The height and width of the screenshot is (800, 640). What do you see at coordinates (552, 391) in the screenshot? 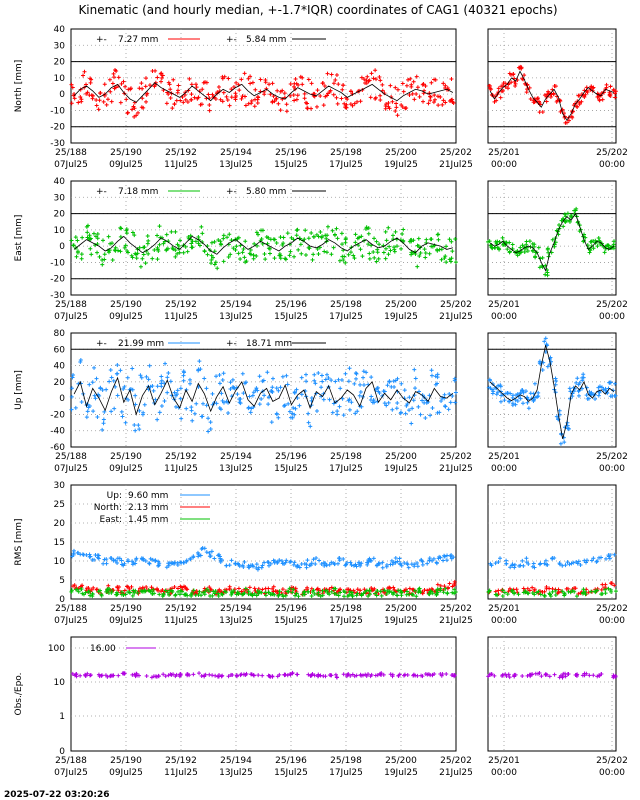
I see `up-zoom-series` at bounding box center [552, 391].